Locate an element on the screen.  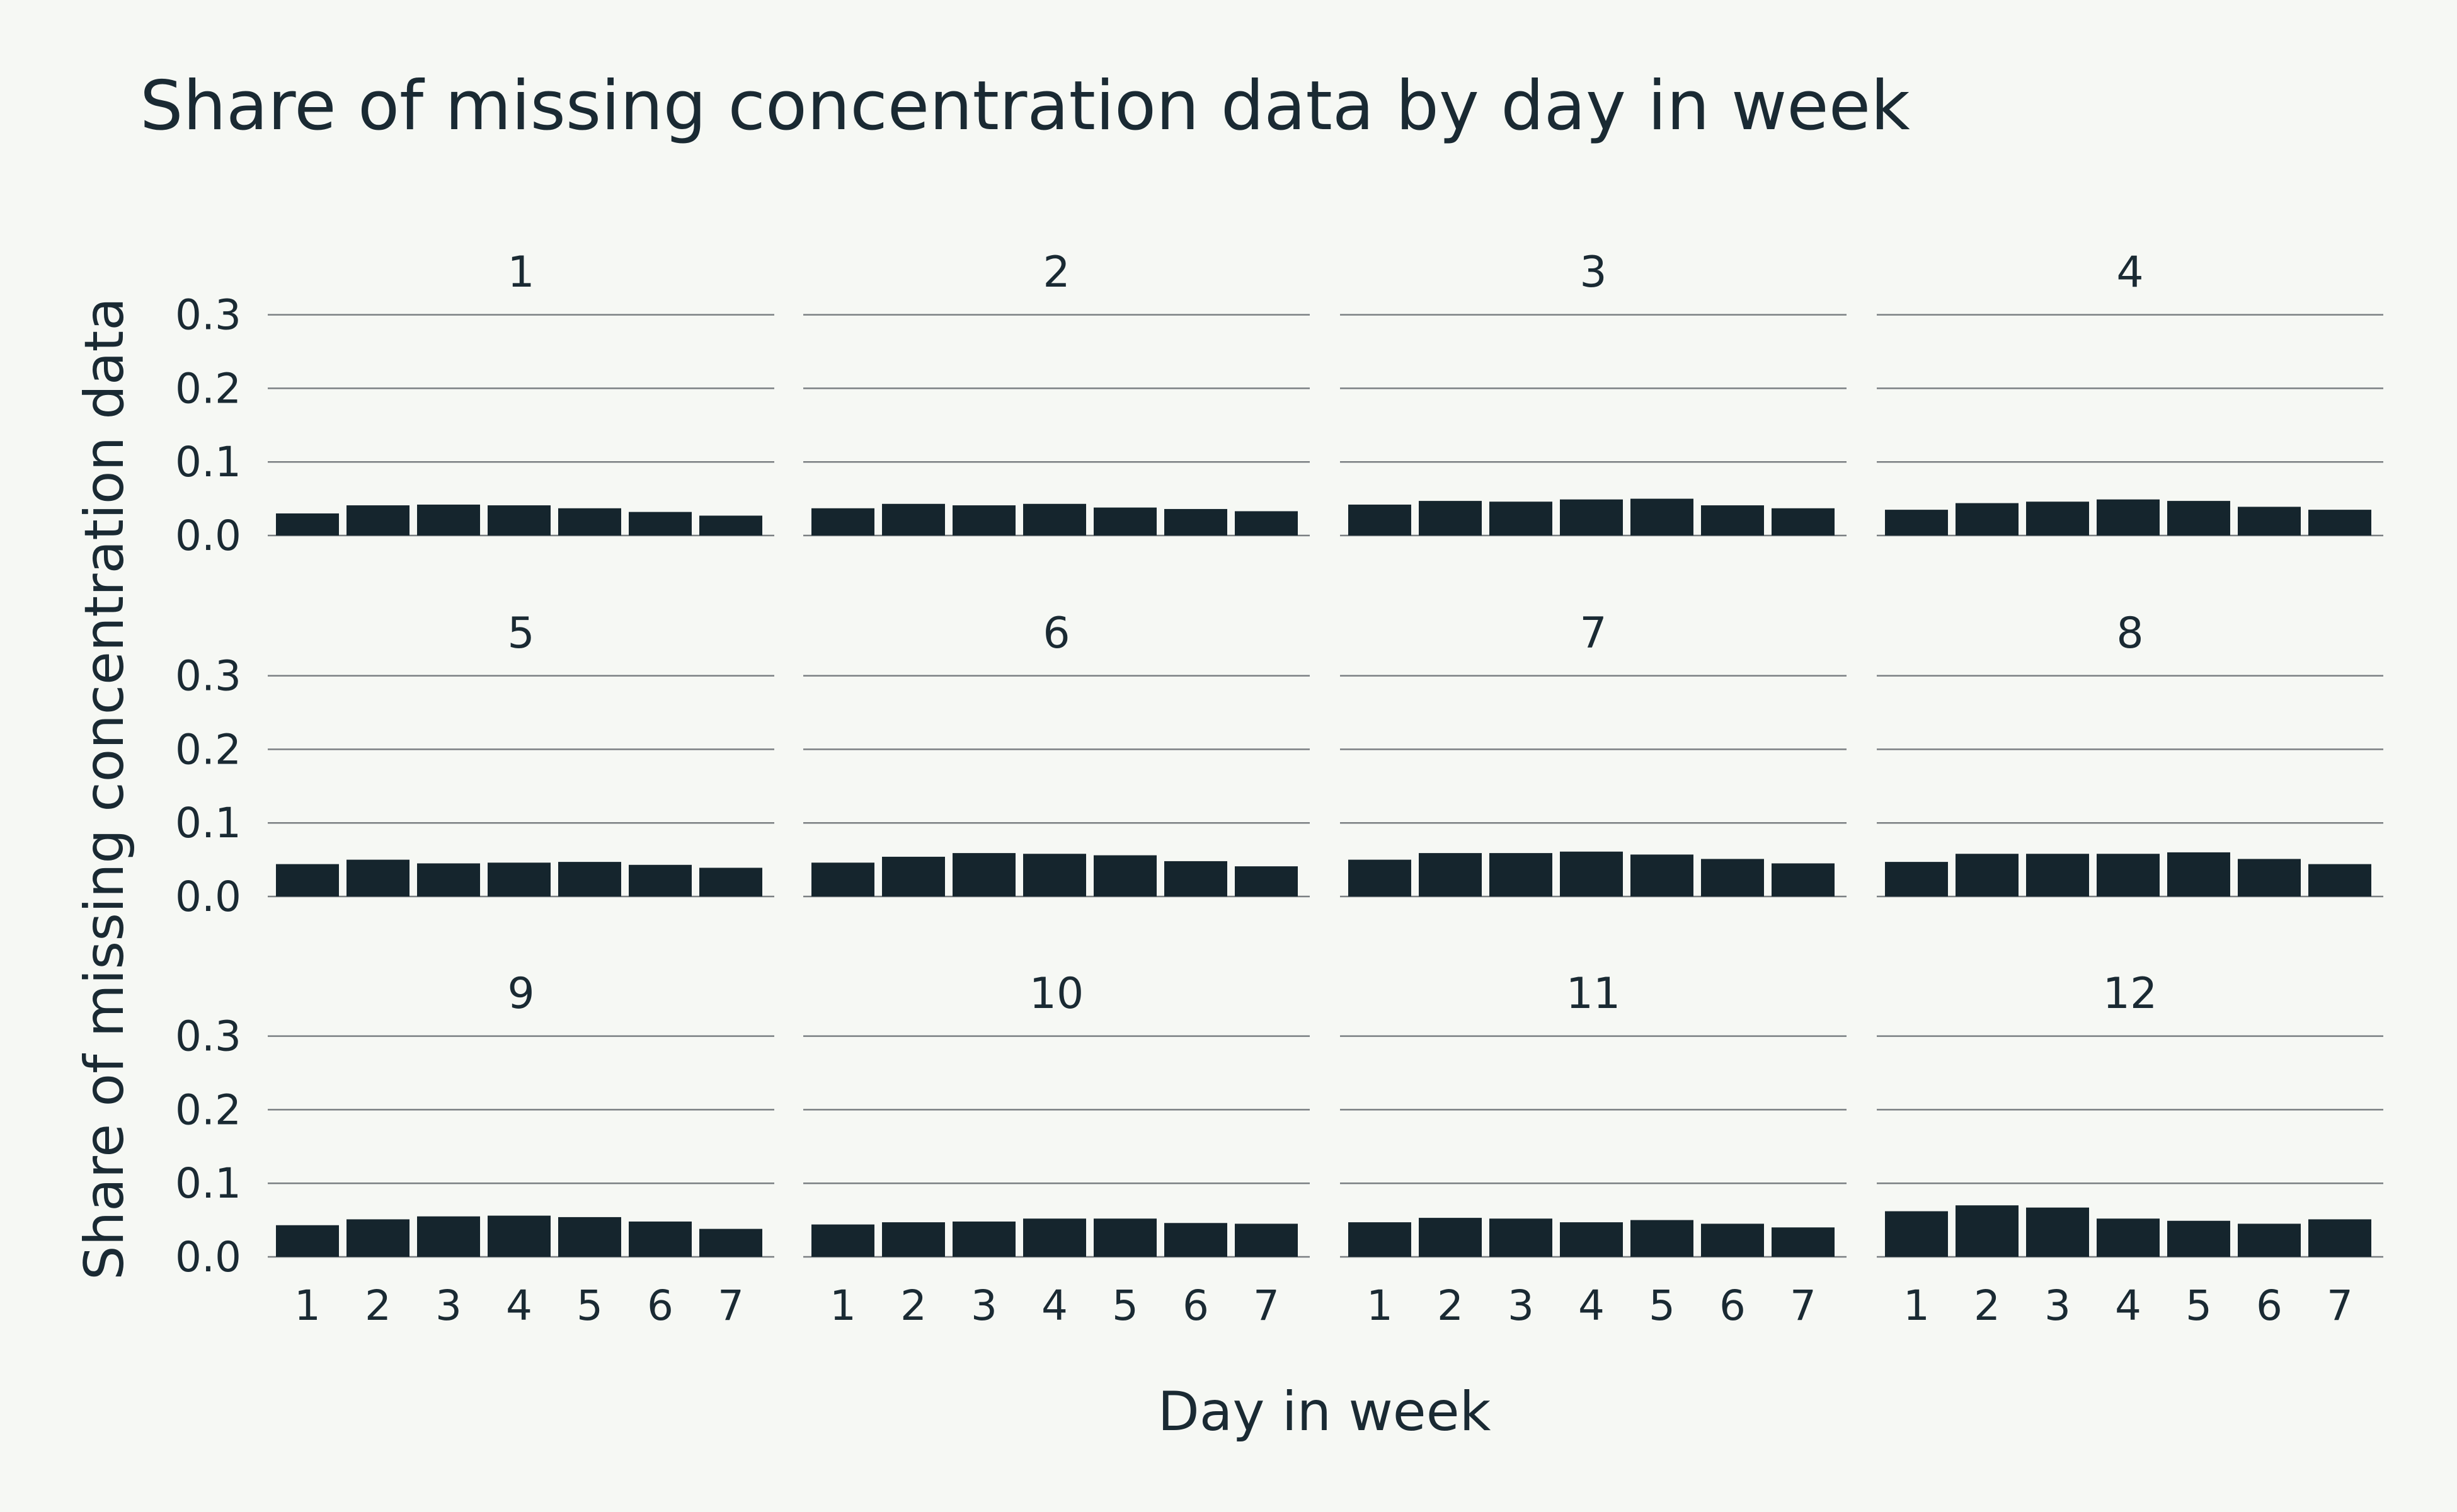
facet-panel-6: 6 is located at coordinates (1056, 753).